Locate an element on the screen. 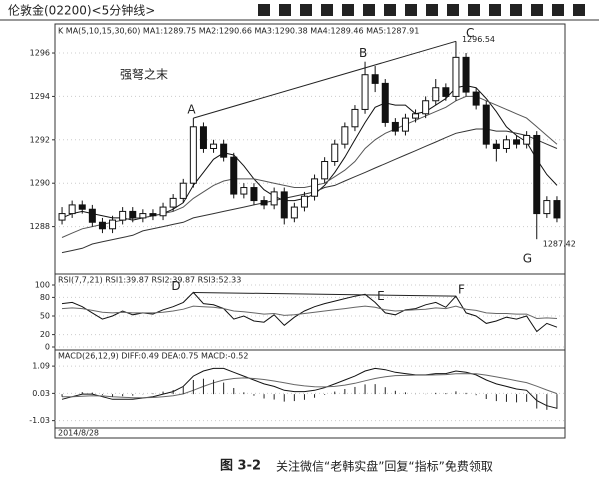 Image resolution: width=599 pixels, height=488 pixels. high-label: 1296.54 is located at coordinates (478, 39).